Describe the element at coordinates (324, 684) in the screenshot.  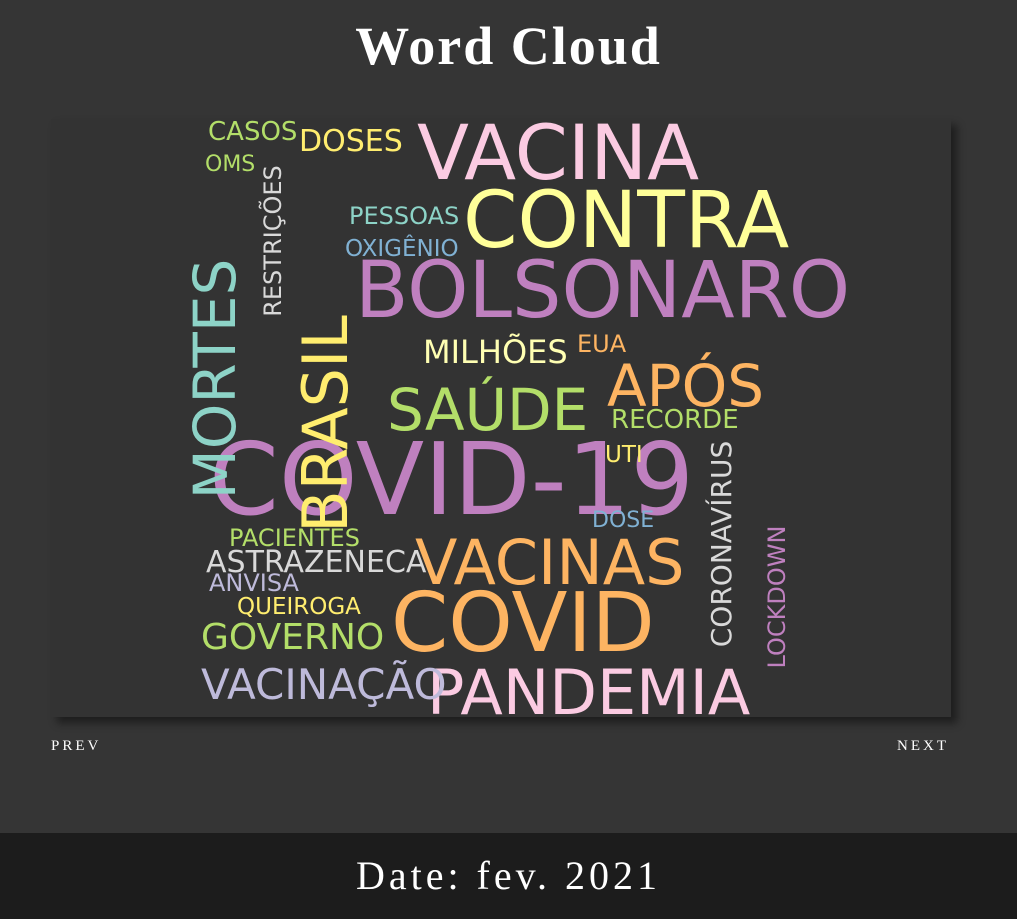
I see `cloud-word: VACINAÇÃO` at that location.